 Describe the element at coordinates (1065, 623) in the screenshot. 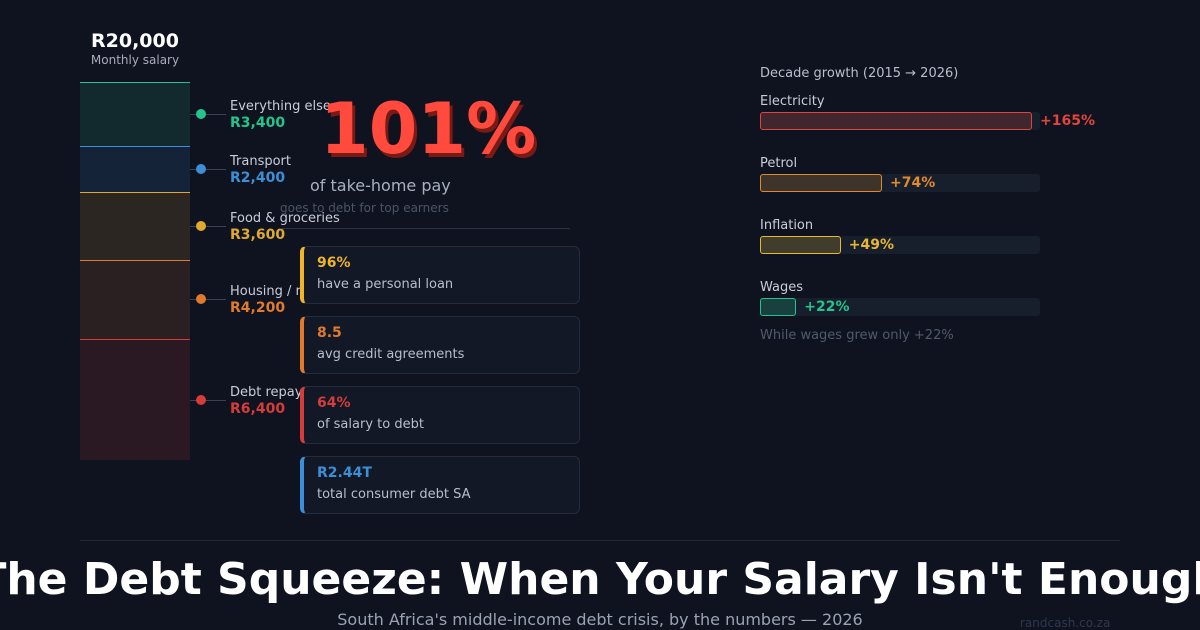

I see `source: randcash.co.za` at that location.